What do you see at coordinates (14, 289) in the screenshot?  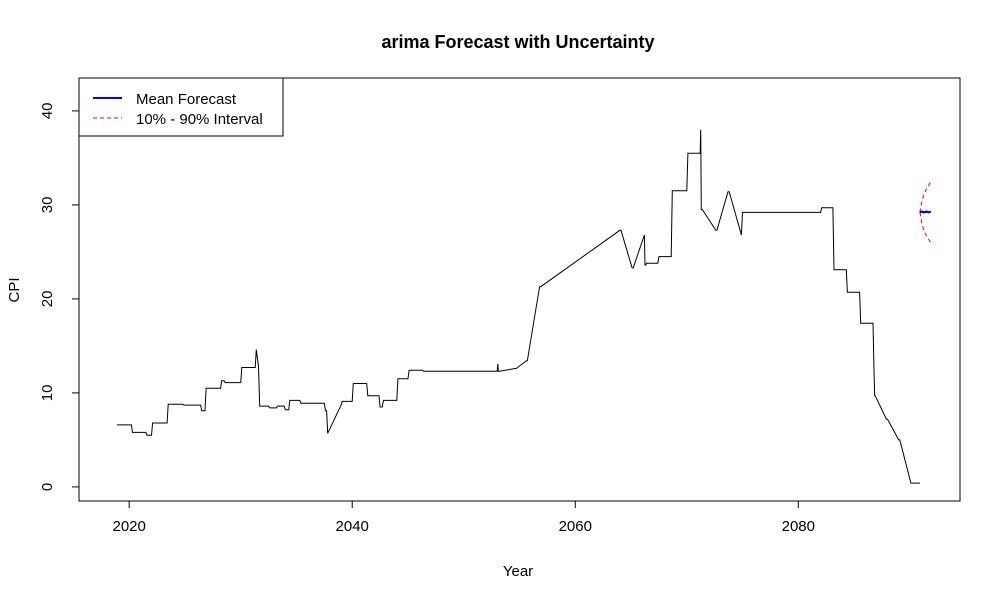 I see `y-axis-label: CPI` at bounding box center [14, 289].